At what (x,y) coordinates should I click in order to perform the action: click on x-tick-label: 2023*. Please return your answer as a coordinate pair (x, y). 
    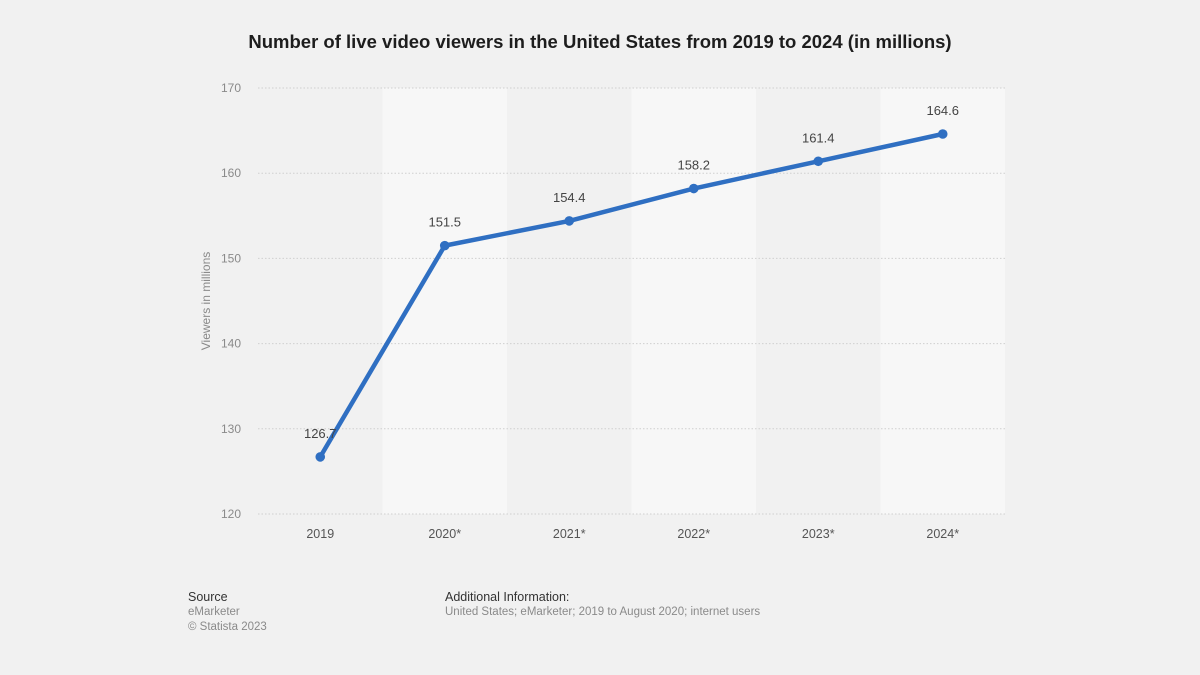
    Looking at the image, I should click on (818, 534).